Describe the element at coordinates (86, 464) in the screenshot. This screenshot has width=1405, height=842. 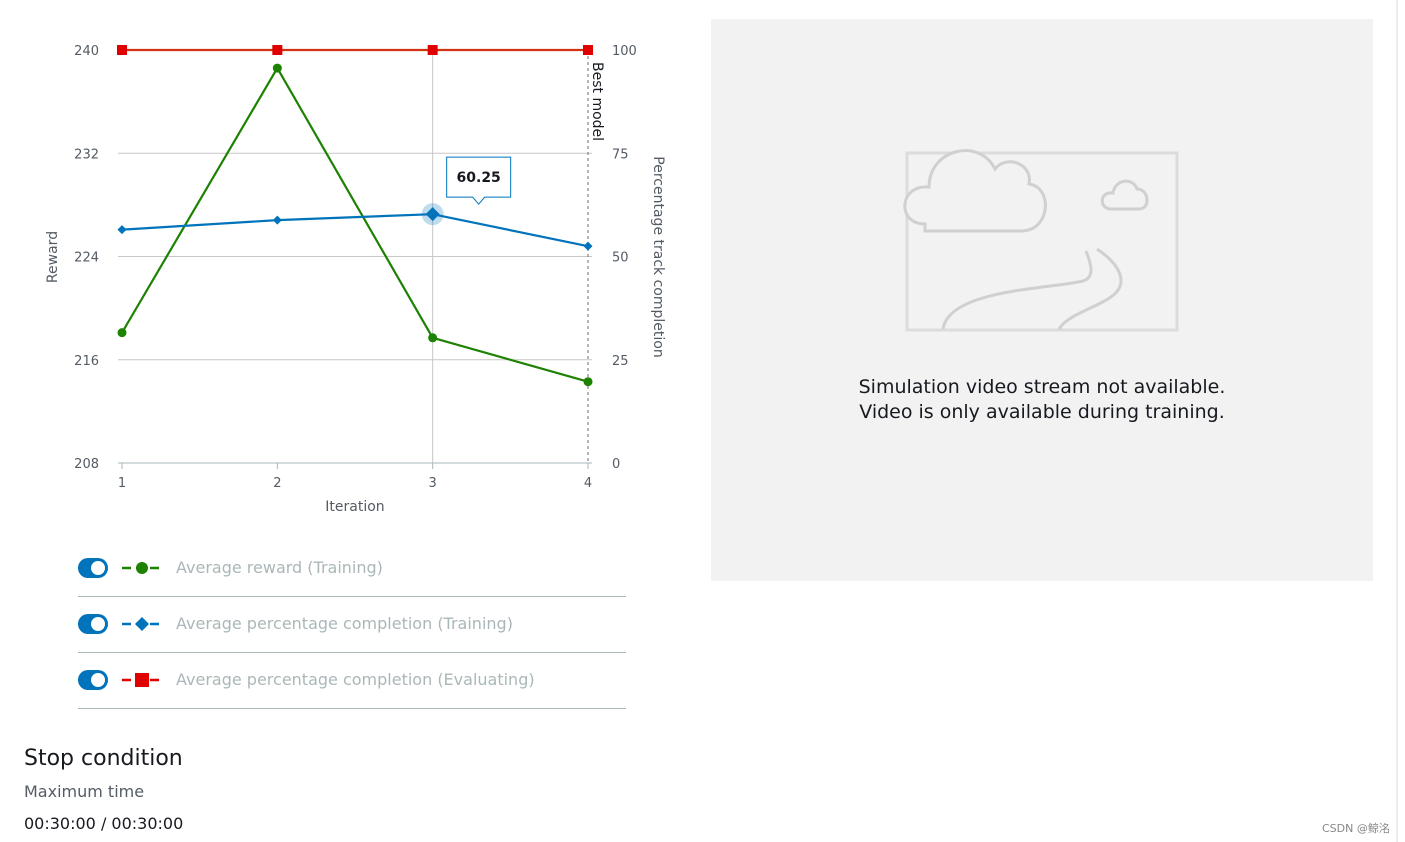
I see `y-left-tick-label: 208` at that location.